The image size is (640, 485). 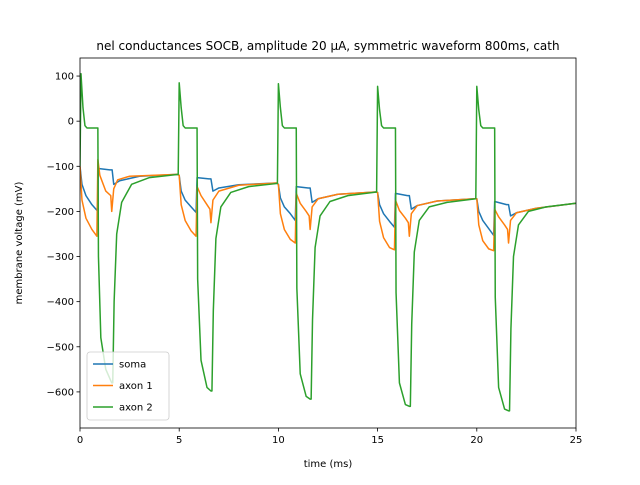 I want to click on series-line-soma, so click(x=328, y=201).